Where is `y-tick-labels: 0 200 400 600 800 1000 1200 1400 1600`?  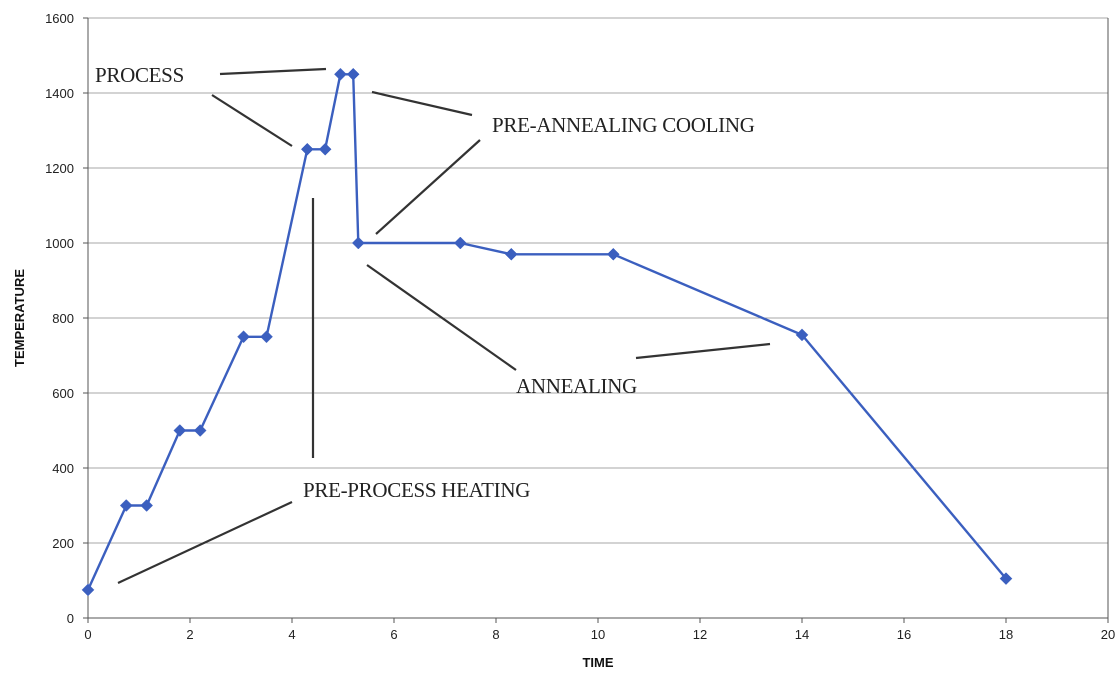 y-tick-labels: 0 200 400 600 800 1000 1200 1400 1600 is located at coordinates (66, 318).